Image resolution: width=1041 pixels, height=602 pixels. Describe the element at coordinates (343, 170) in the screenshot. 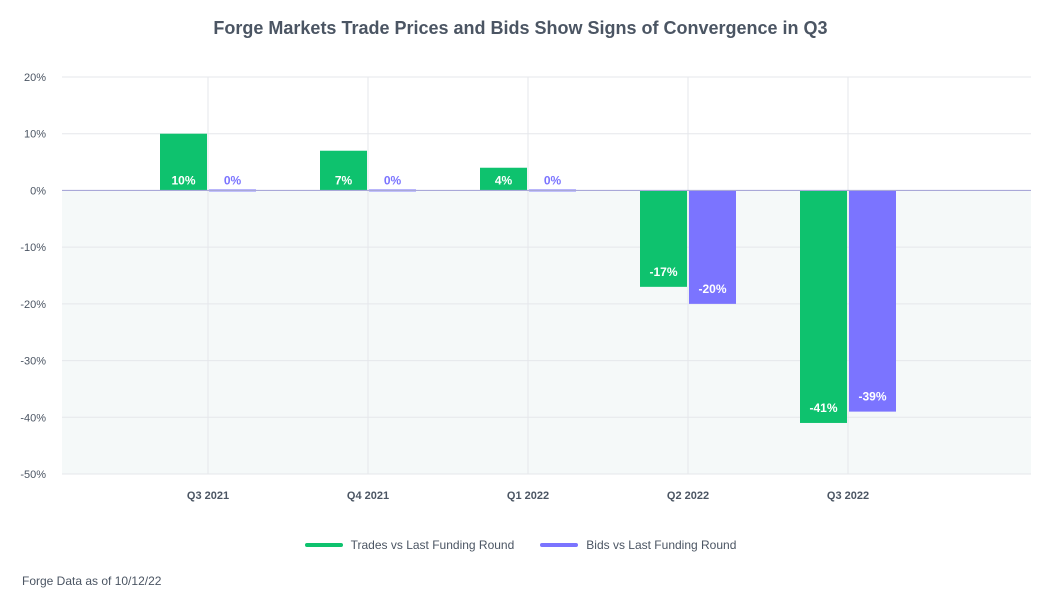

I see `bar-trades-q4-2021` at that location.